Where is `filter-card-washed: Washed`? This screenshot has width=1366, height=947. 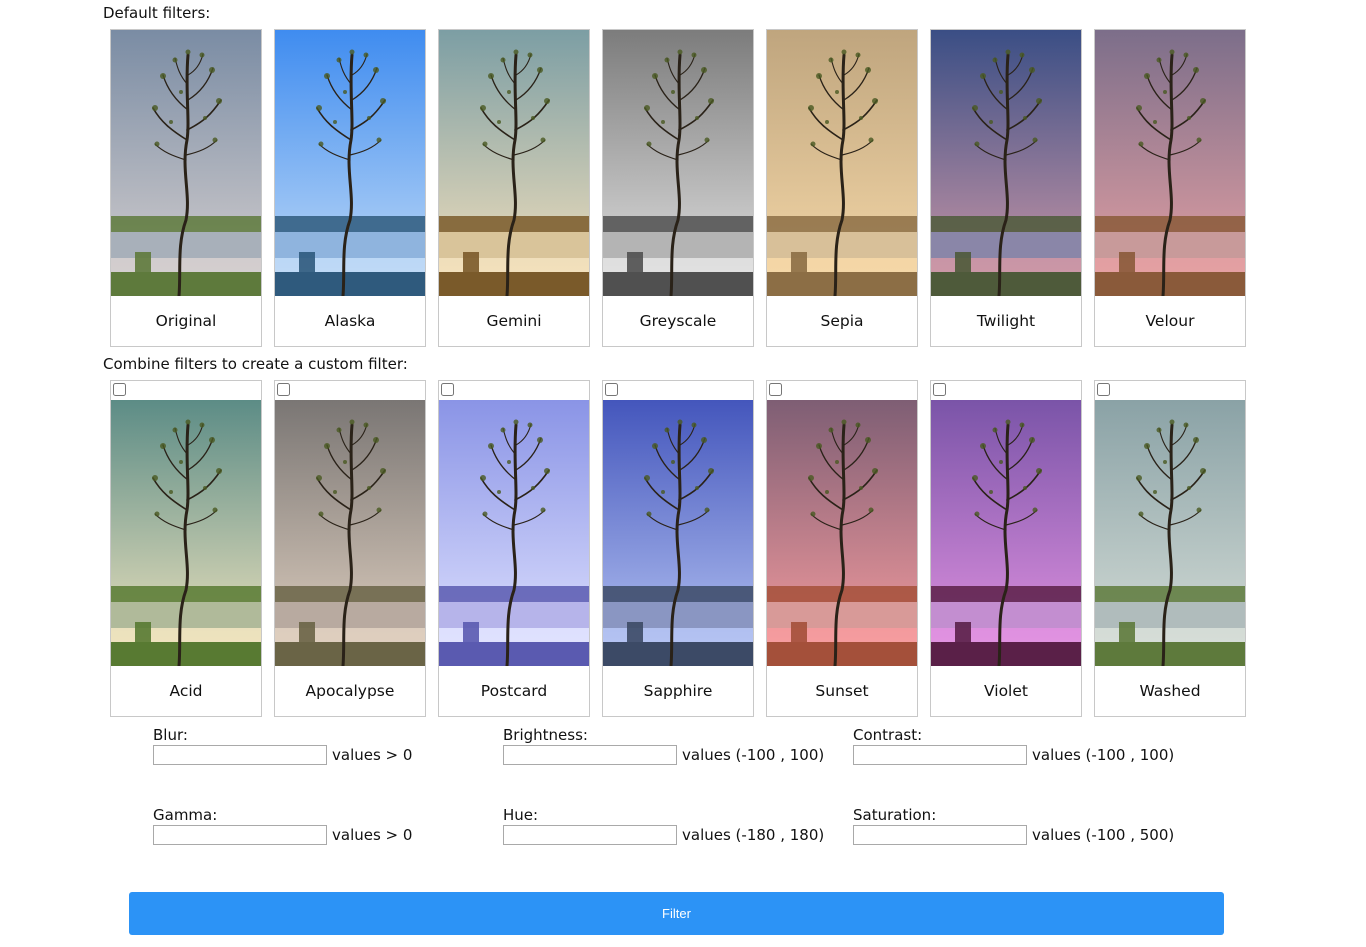 filter-card-washed: Washed is located at coordinates (1170, 548).